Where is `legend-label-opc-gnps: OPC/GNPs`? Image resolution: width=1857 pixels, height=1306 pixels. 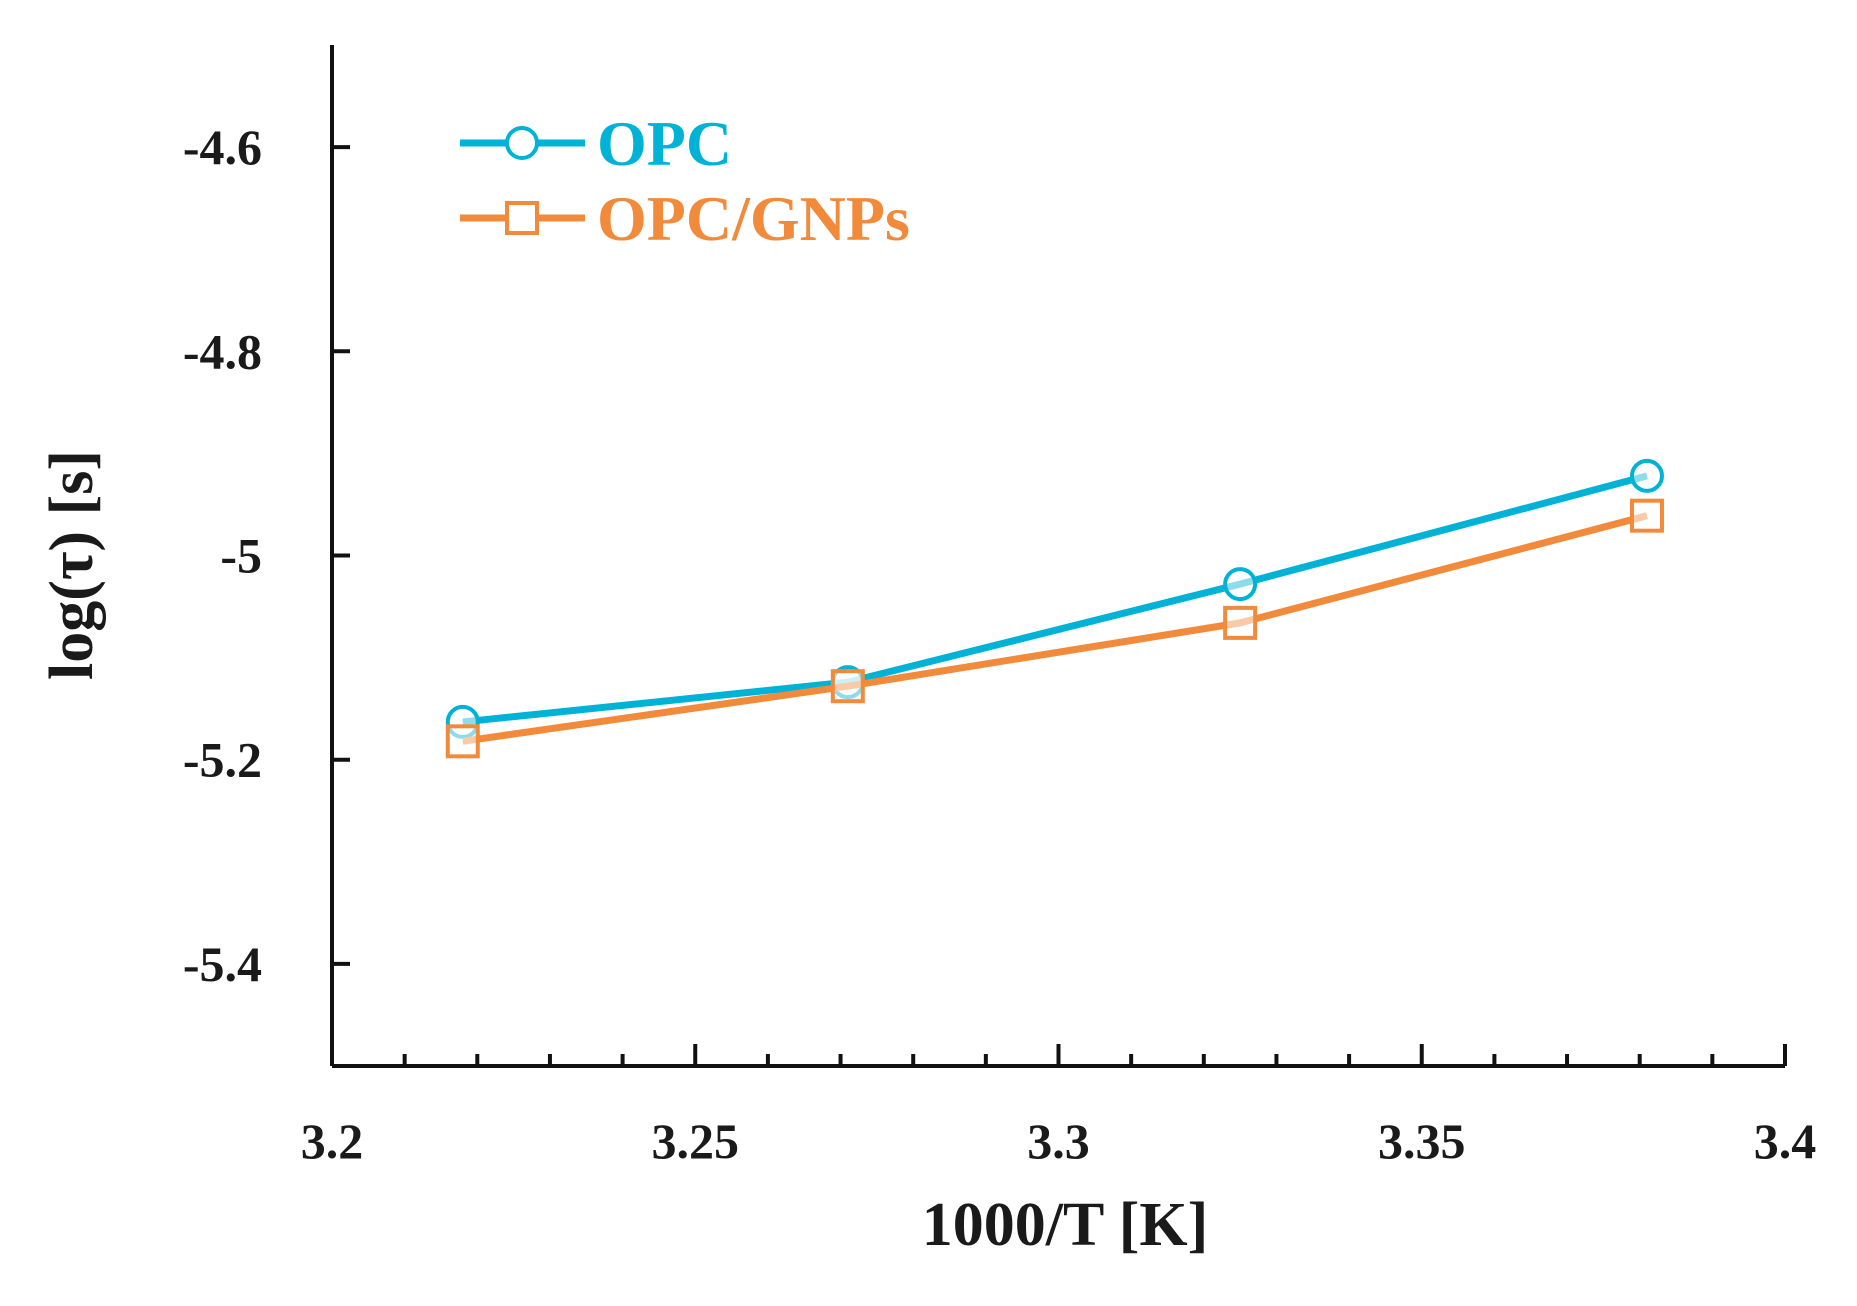 legend-label-opc-gnps: OPC/GNPs is located at coordinates (753, 218).